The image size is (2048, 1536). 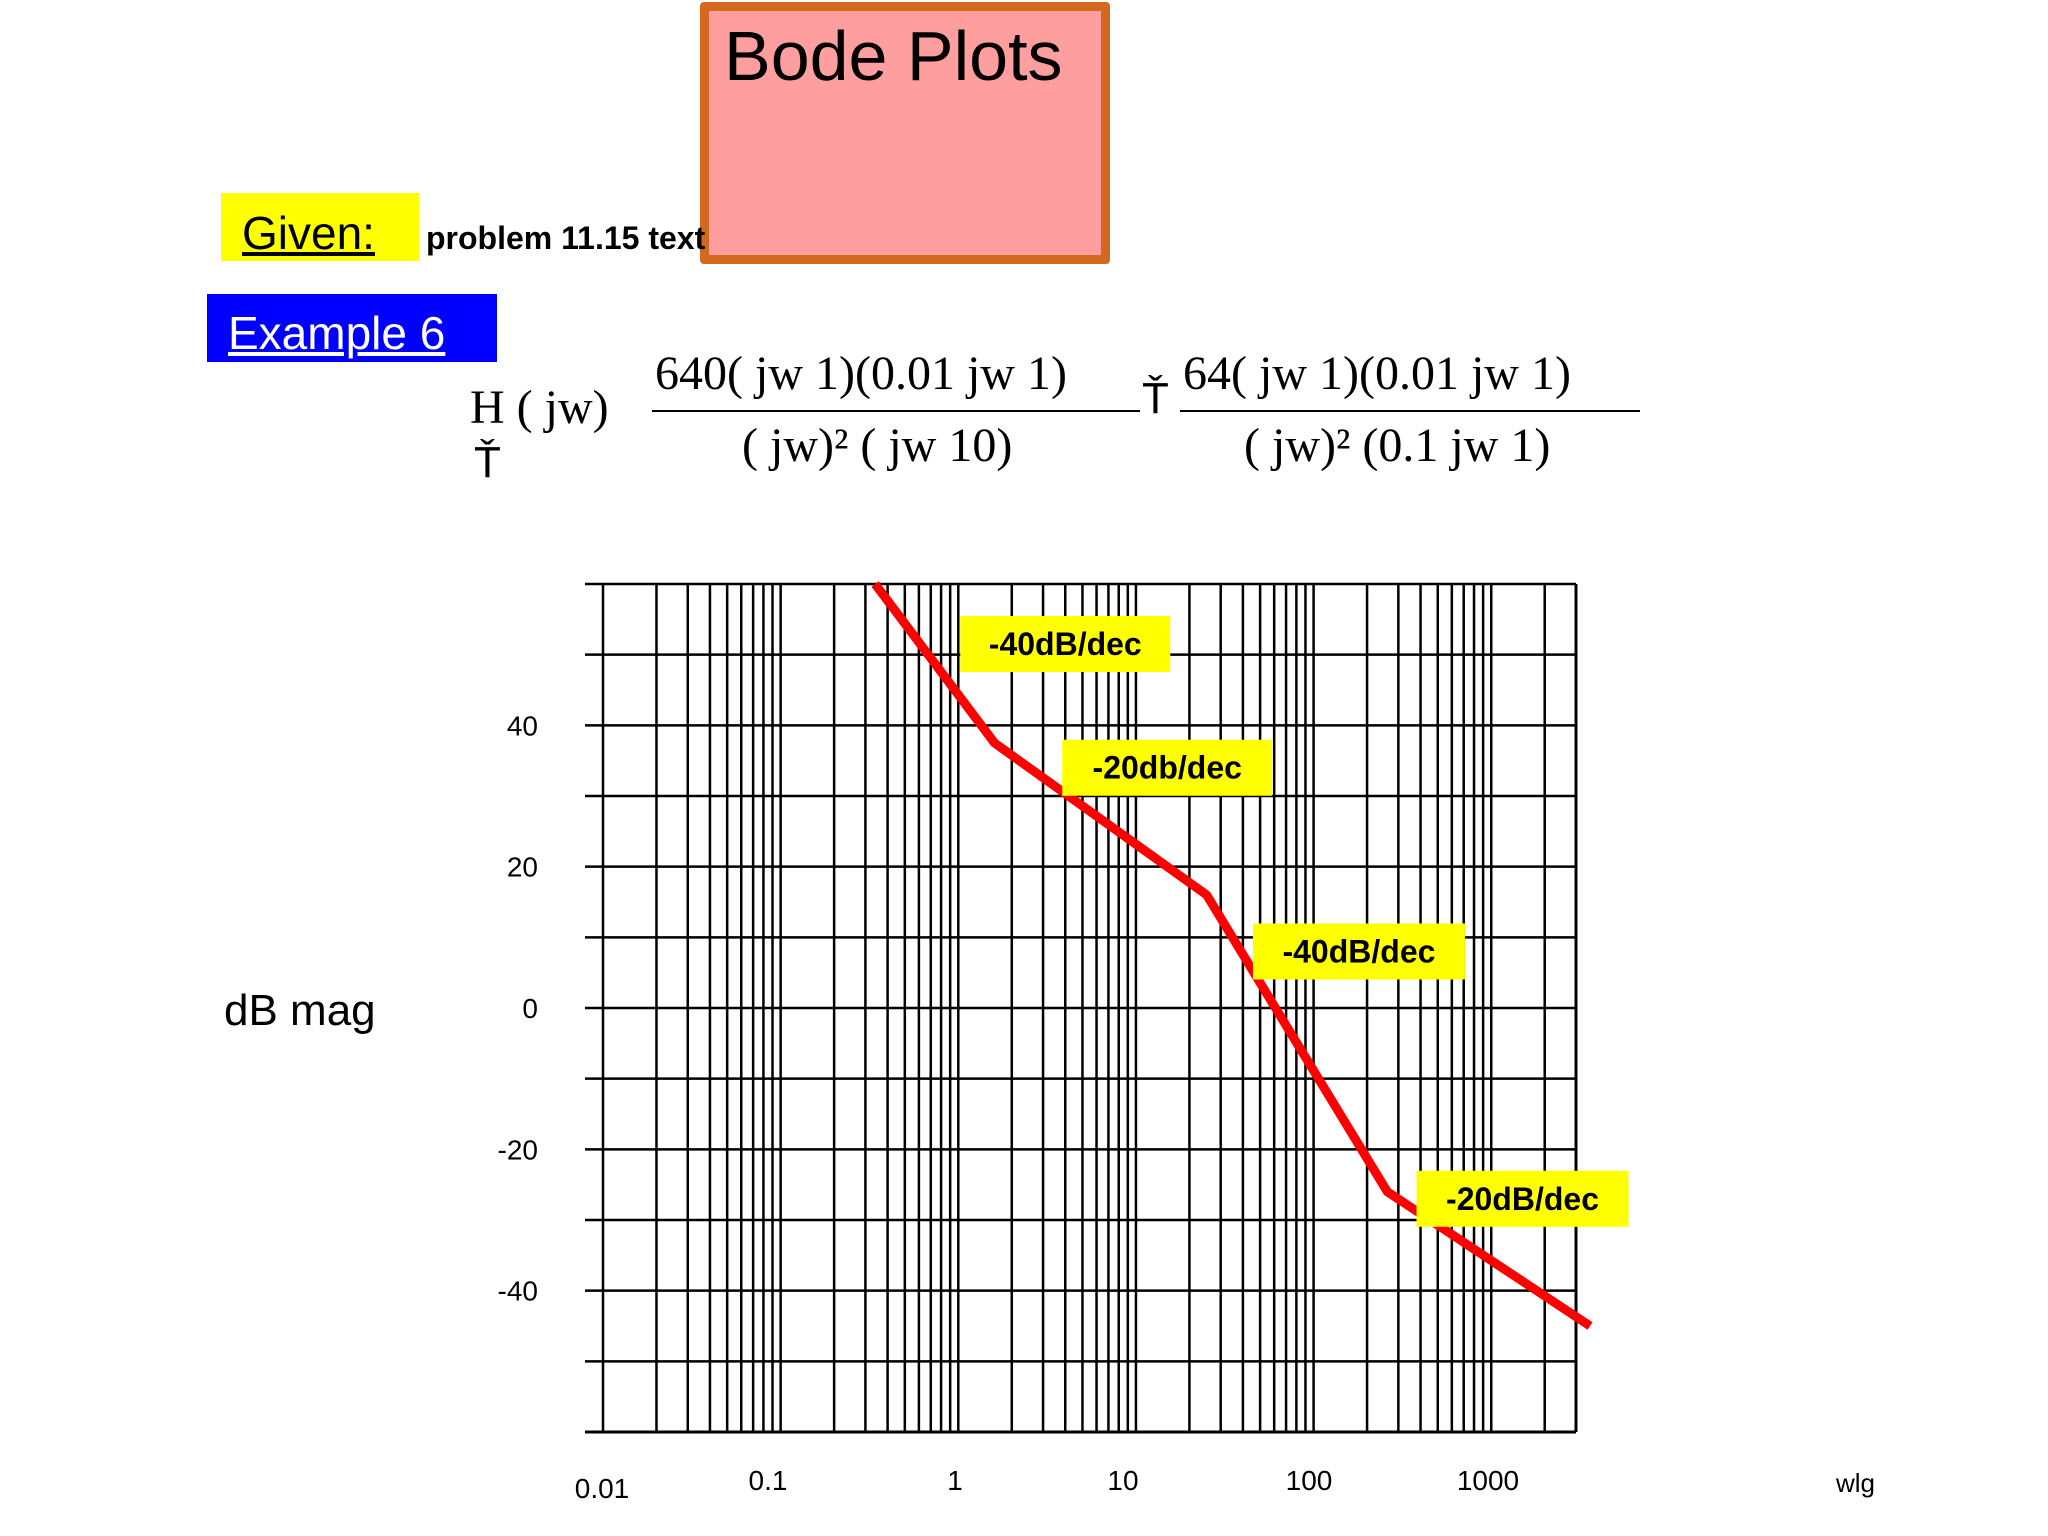 I want to click on given-highlight, so click(x=320, y=227).